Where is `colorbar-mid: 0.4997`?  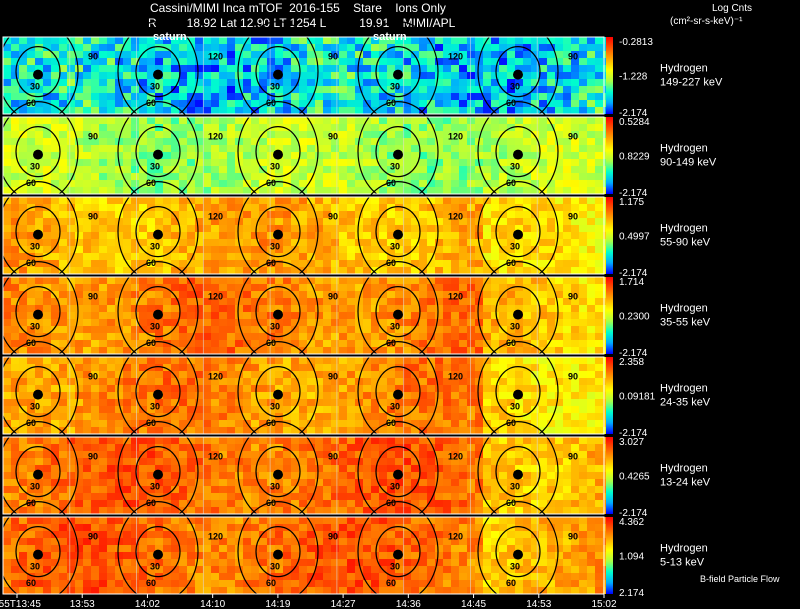 colorbar-mid: 0.4997 is located at coordinates (634, 237).